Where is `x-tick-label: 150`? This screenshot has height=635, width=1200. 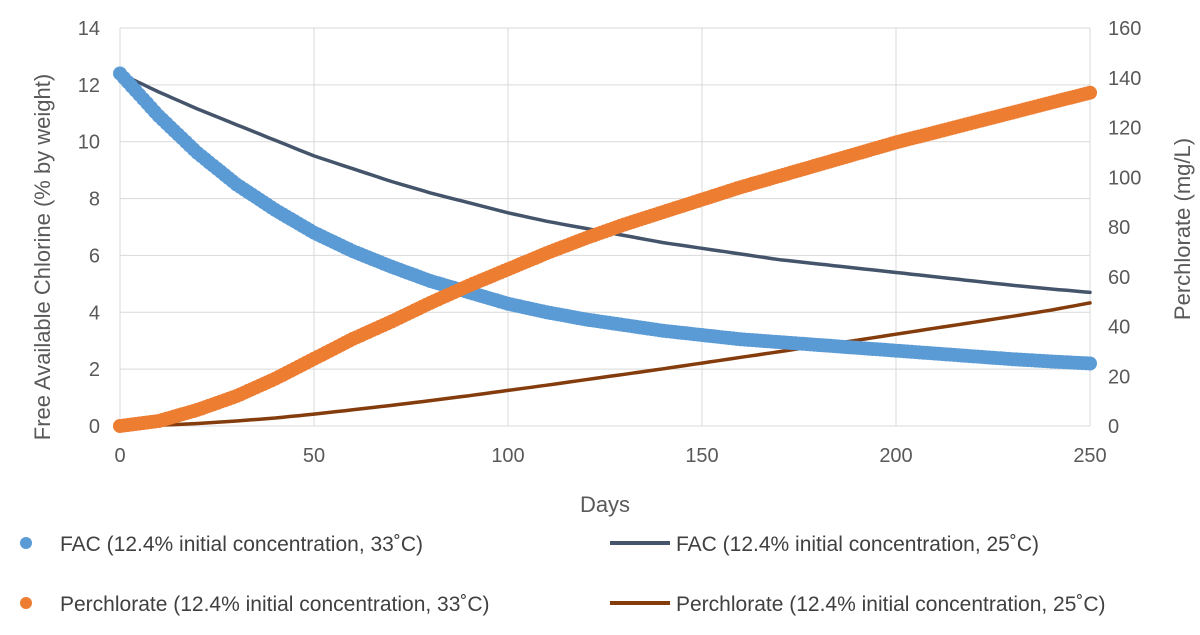 x-tick-label: 150 is located at coordinates (701, 456).